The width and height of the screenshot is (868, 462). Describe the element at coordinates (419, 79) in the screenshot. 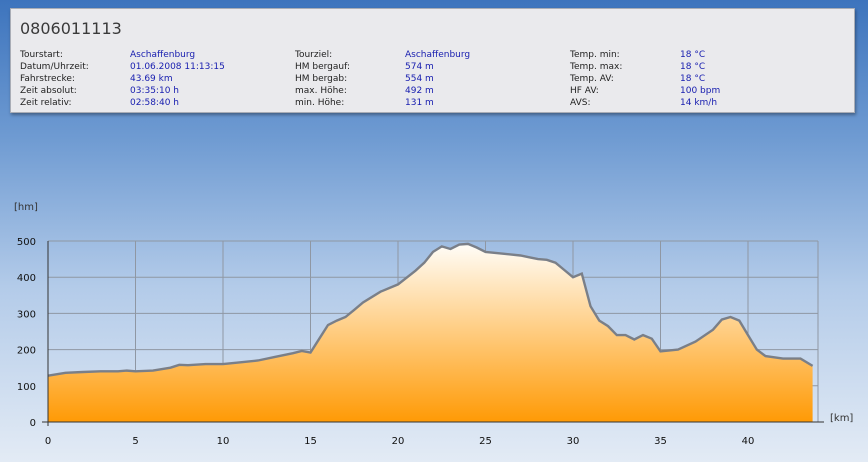

I see `stat-value: 554 m` at that location.